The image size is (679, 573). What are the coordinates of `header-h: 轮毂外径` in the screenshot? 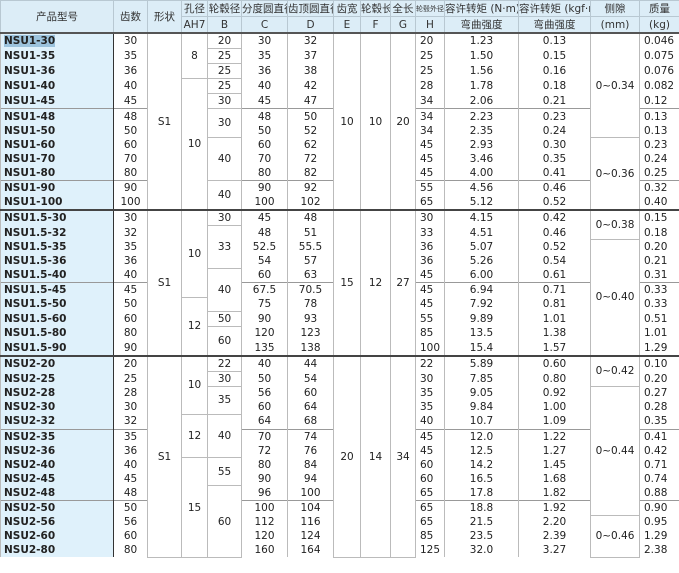 It's located at (430, 8).